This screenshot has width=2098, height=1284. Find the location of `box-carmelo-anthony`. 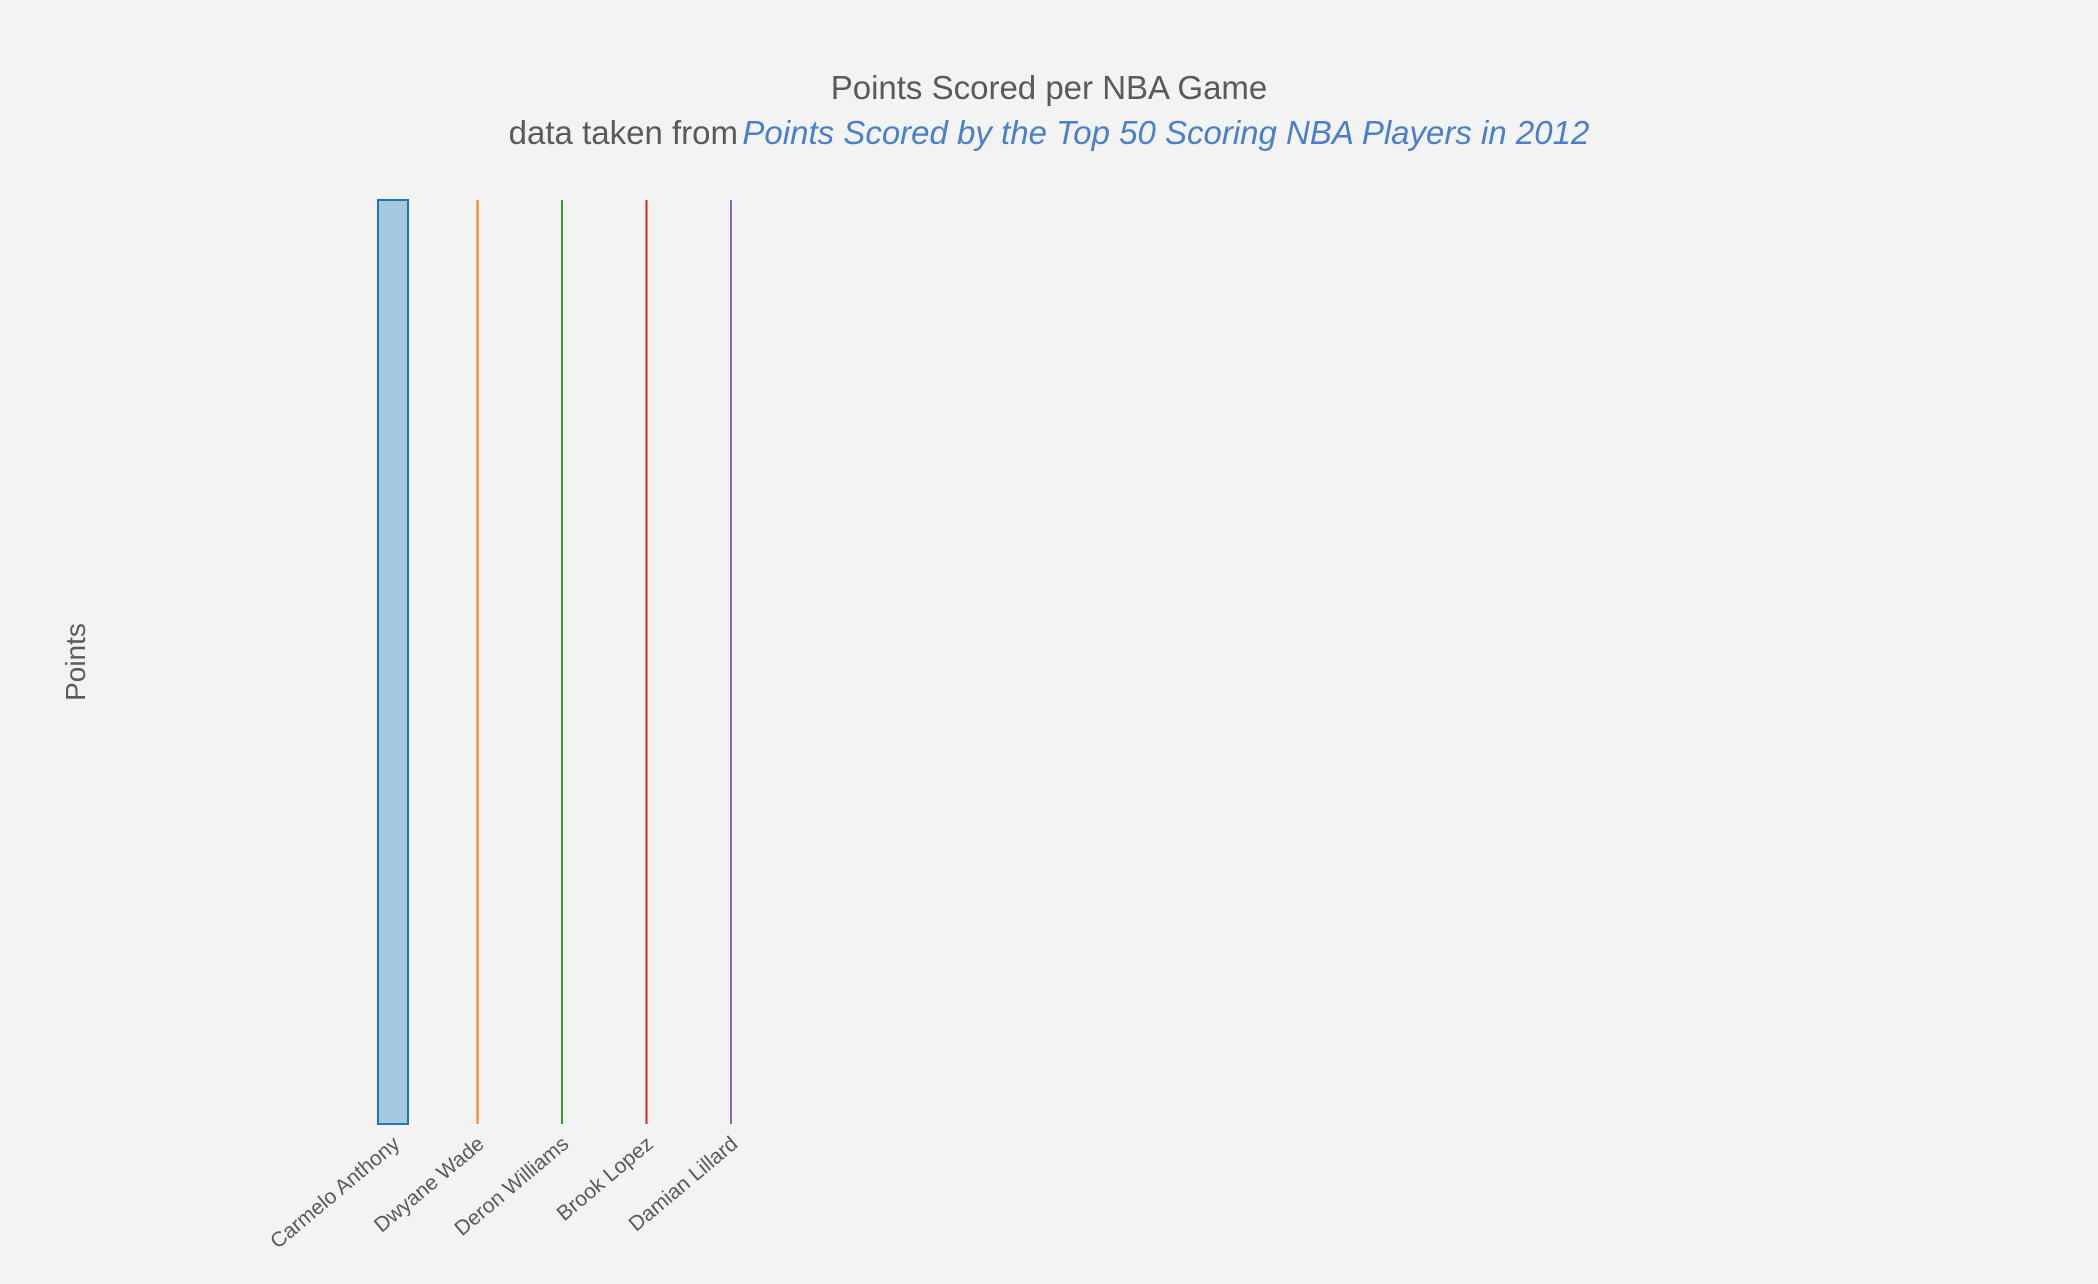

box-carmelo-anthony is located at coordinates (393, 662).